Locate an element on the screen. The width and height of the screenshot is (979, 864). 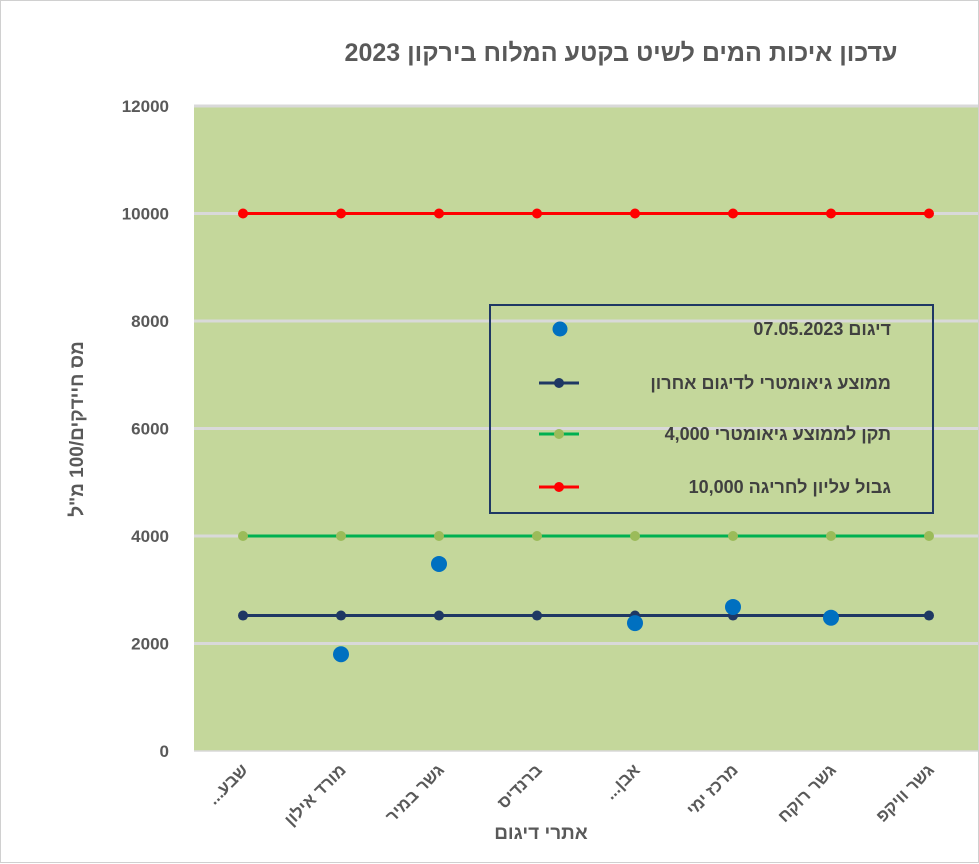
x-tick-label-7: גשר וויקפ is located at coordinates (904, 792).